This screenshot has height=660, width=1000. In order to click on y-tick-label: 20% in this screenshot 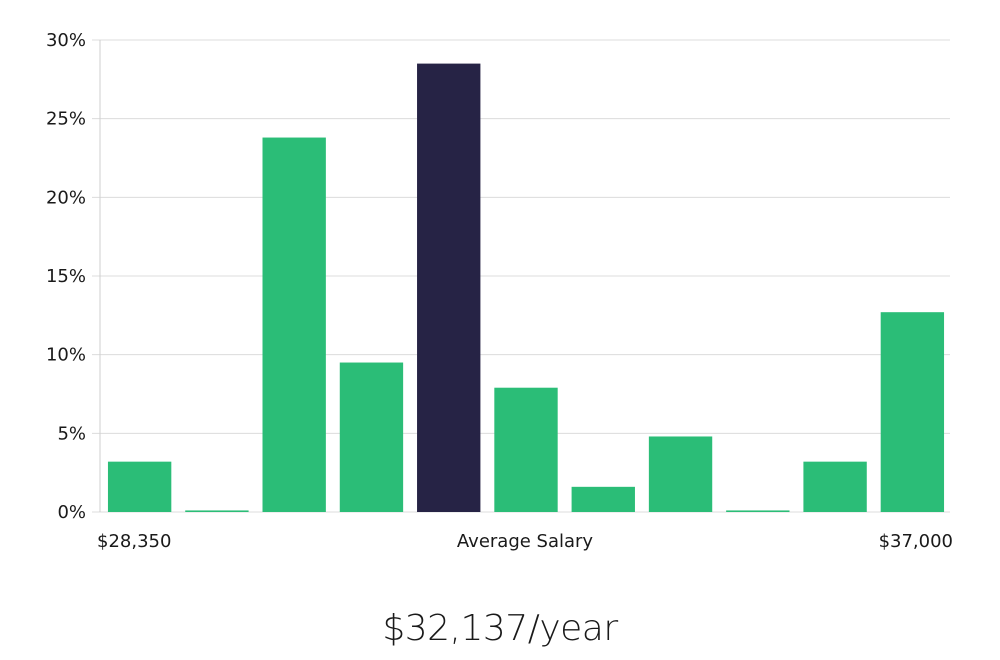, I will do `click(66, 197)`.